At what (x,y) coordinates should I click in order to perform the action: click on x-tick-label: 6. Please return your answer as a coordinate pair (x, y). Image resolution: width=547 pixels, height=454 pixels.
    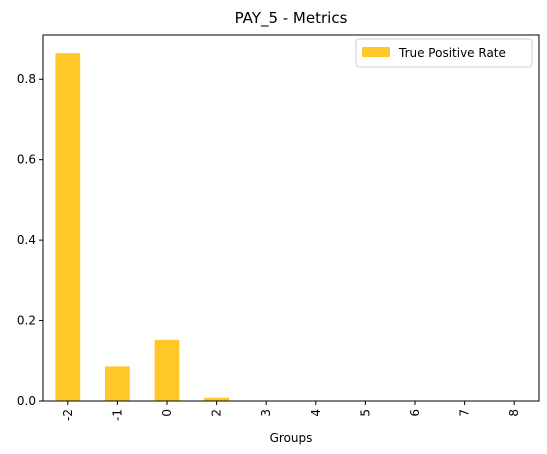
    Looking at the image, I should click on (415, 413).